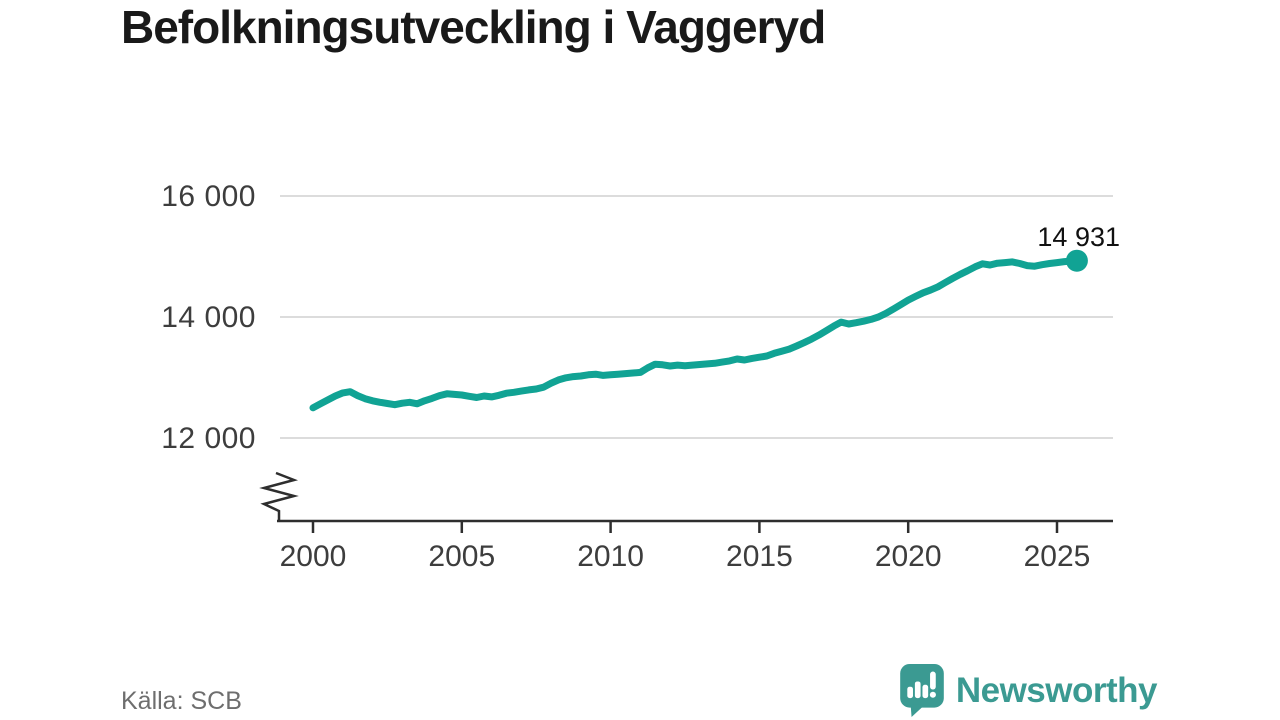 The height and width of the screenshot is (720, 1280). Describe the element at coordinates (1076, 260) in the screenshot. I see `latest-value-dot` at that location.